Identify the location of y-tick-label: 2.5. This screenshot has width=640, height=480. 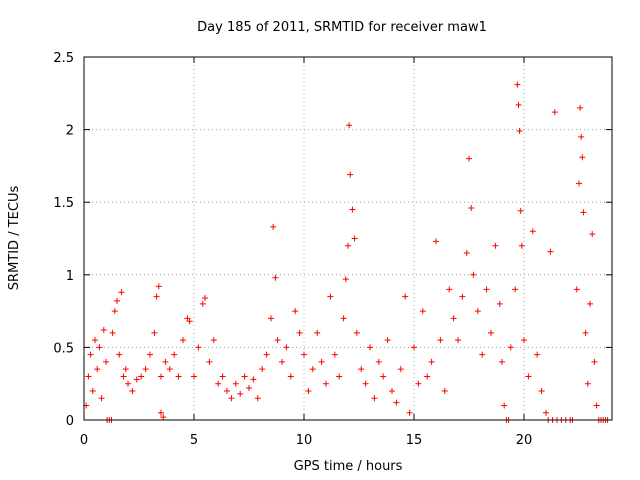
(63, 58).